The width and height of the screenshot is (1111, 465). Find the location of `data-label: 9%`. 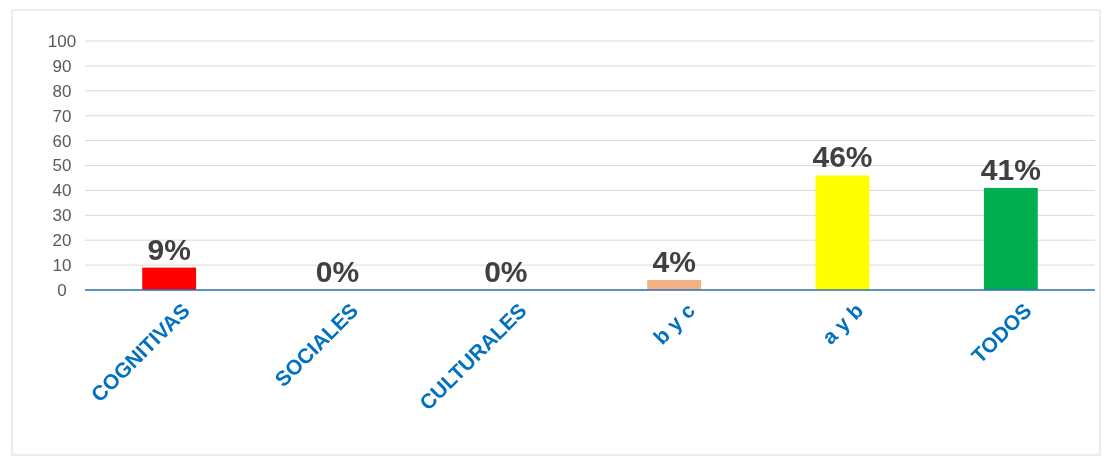

data-label: 9% is located at coordinates (169, 249).